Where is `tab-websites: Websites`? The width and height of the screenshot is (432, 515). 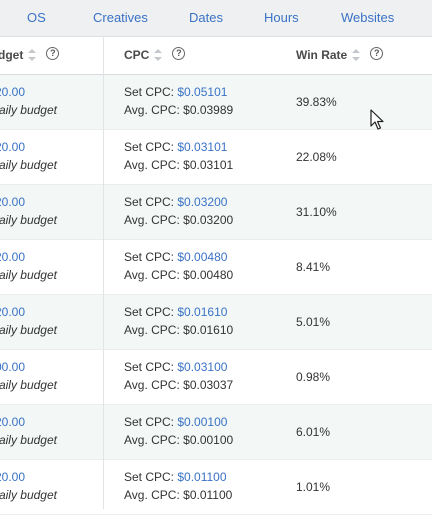 tab-websites: Websites is located at coordinates (368, 17).